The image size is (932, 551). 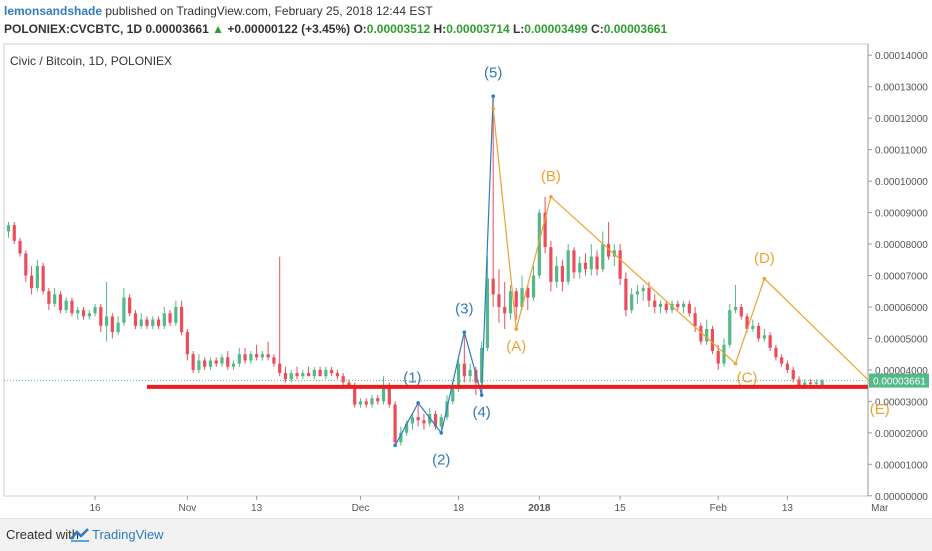 What do you see at coordinates (187, 508) in the screenshot?
I see `x-tick-label: Nov` at bounding box center [187, 508].